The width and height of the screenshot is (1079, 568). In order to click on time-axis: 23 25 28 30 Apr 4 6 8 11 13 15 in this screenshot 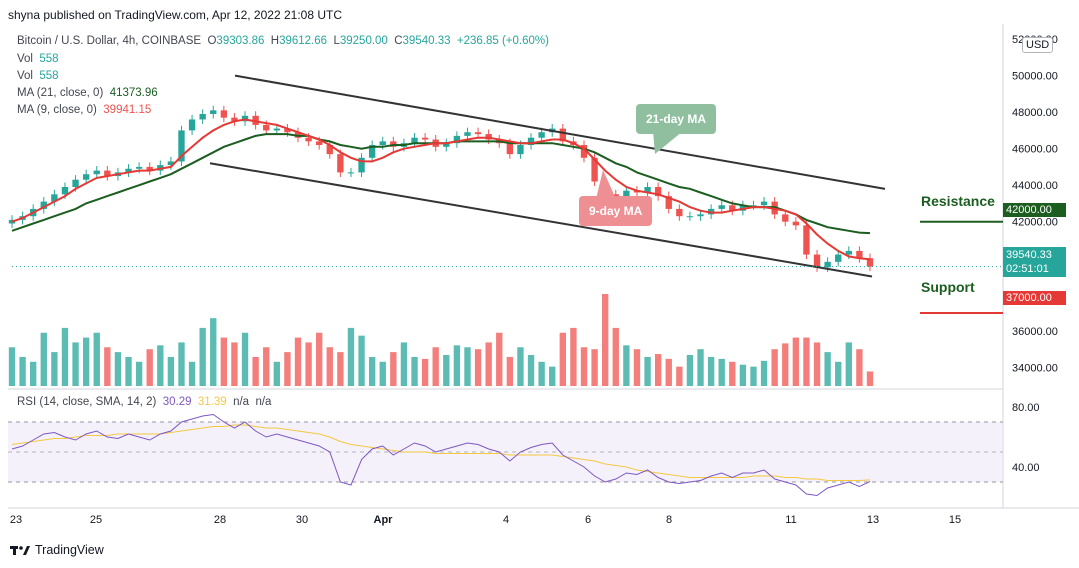, I will do `click(485, 520)`.